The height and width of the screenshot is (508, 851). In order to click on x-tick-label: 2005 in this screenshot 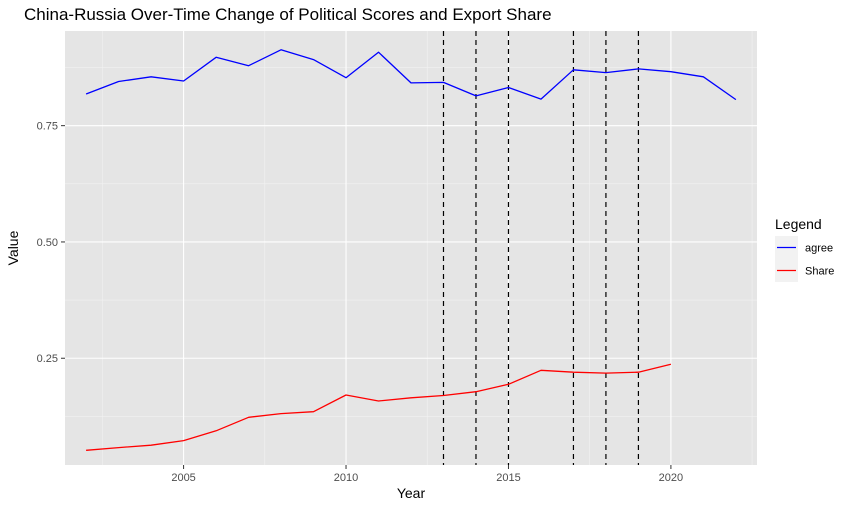, I will do `click(183, 478)`.